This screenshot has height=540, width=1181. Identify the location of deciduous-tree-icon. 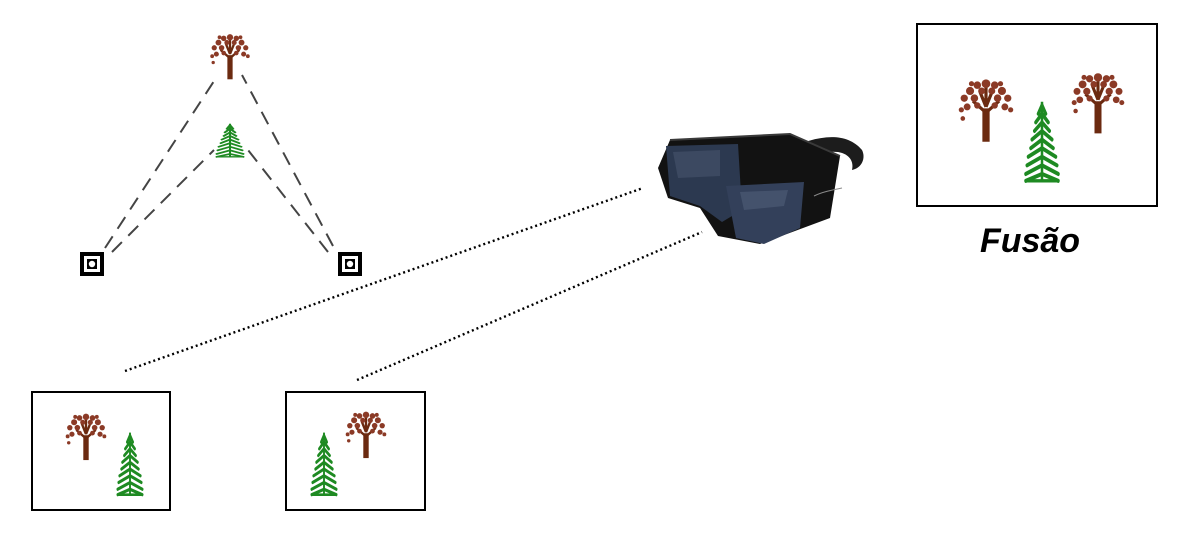
(230, 56).